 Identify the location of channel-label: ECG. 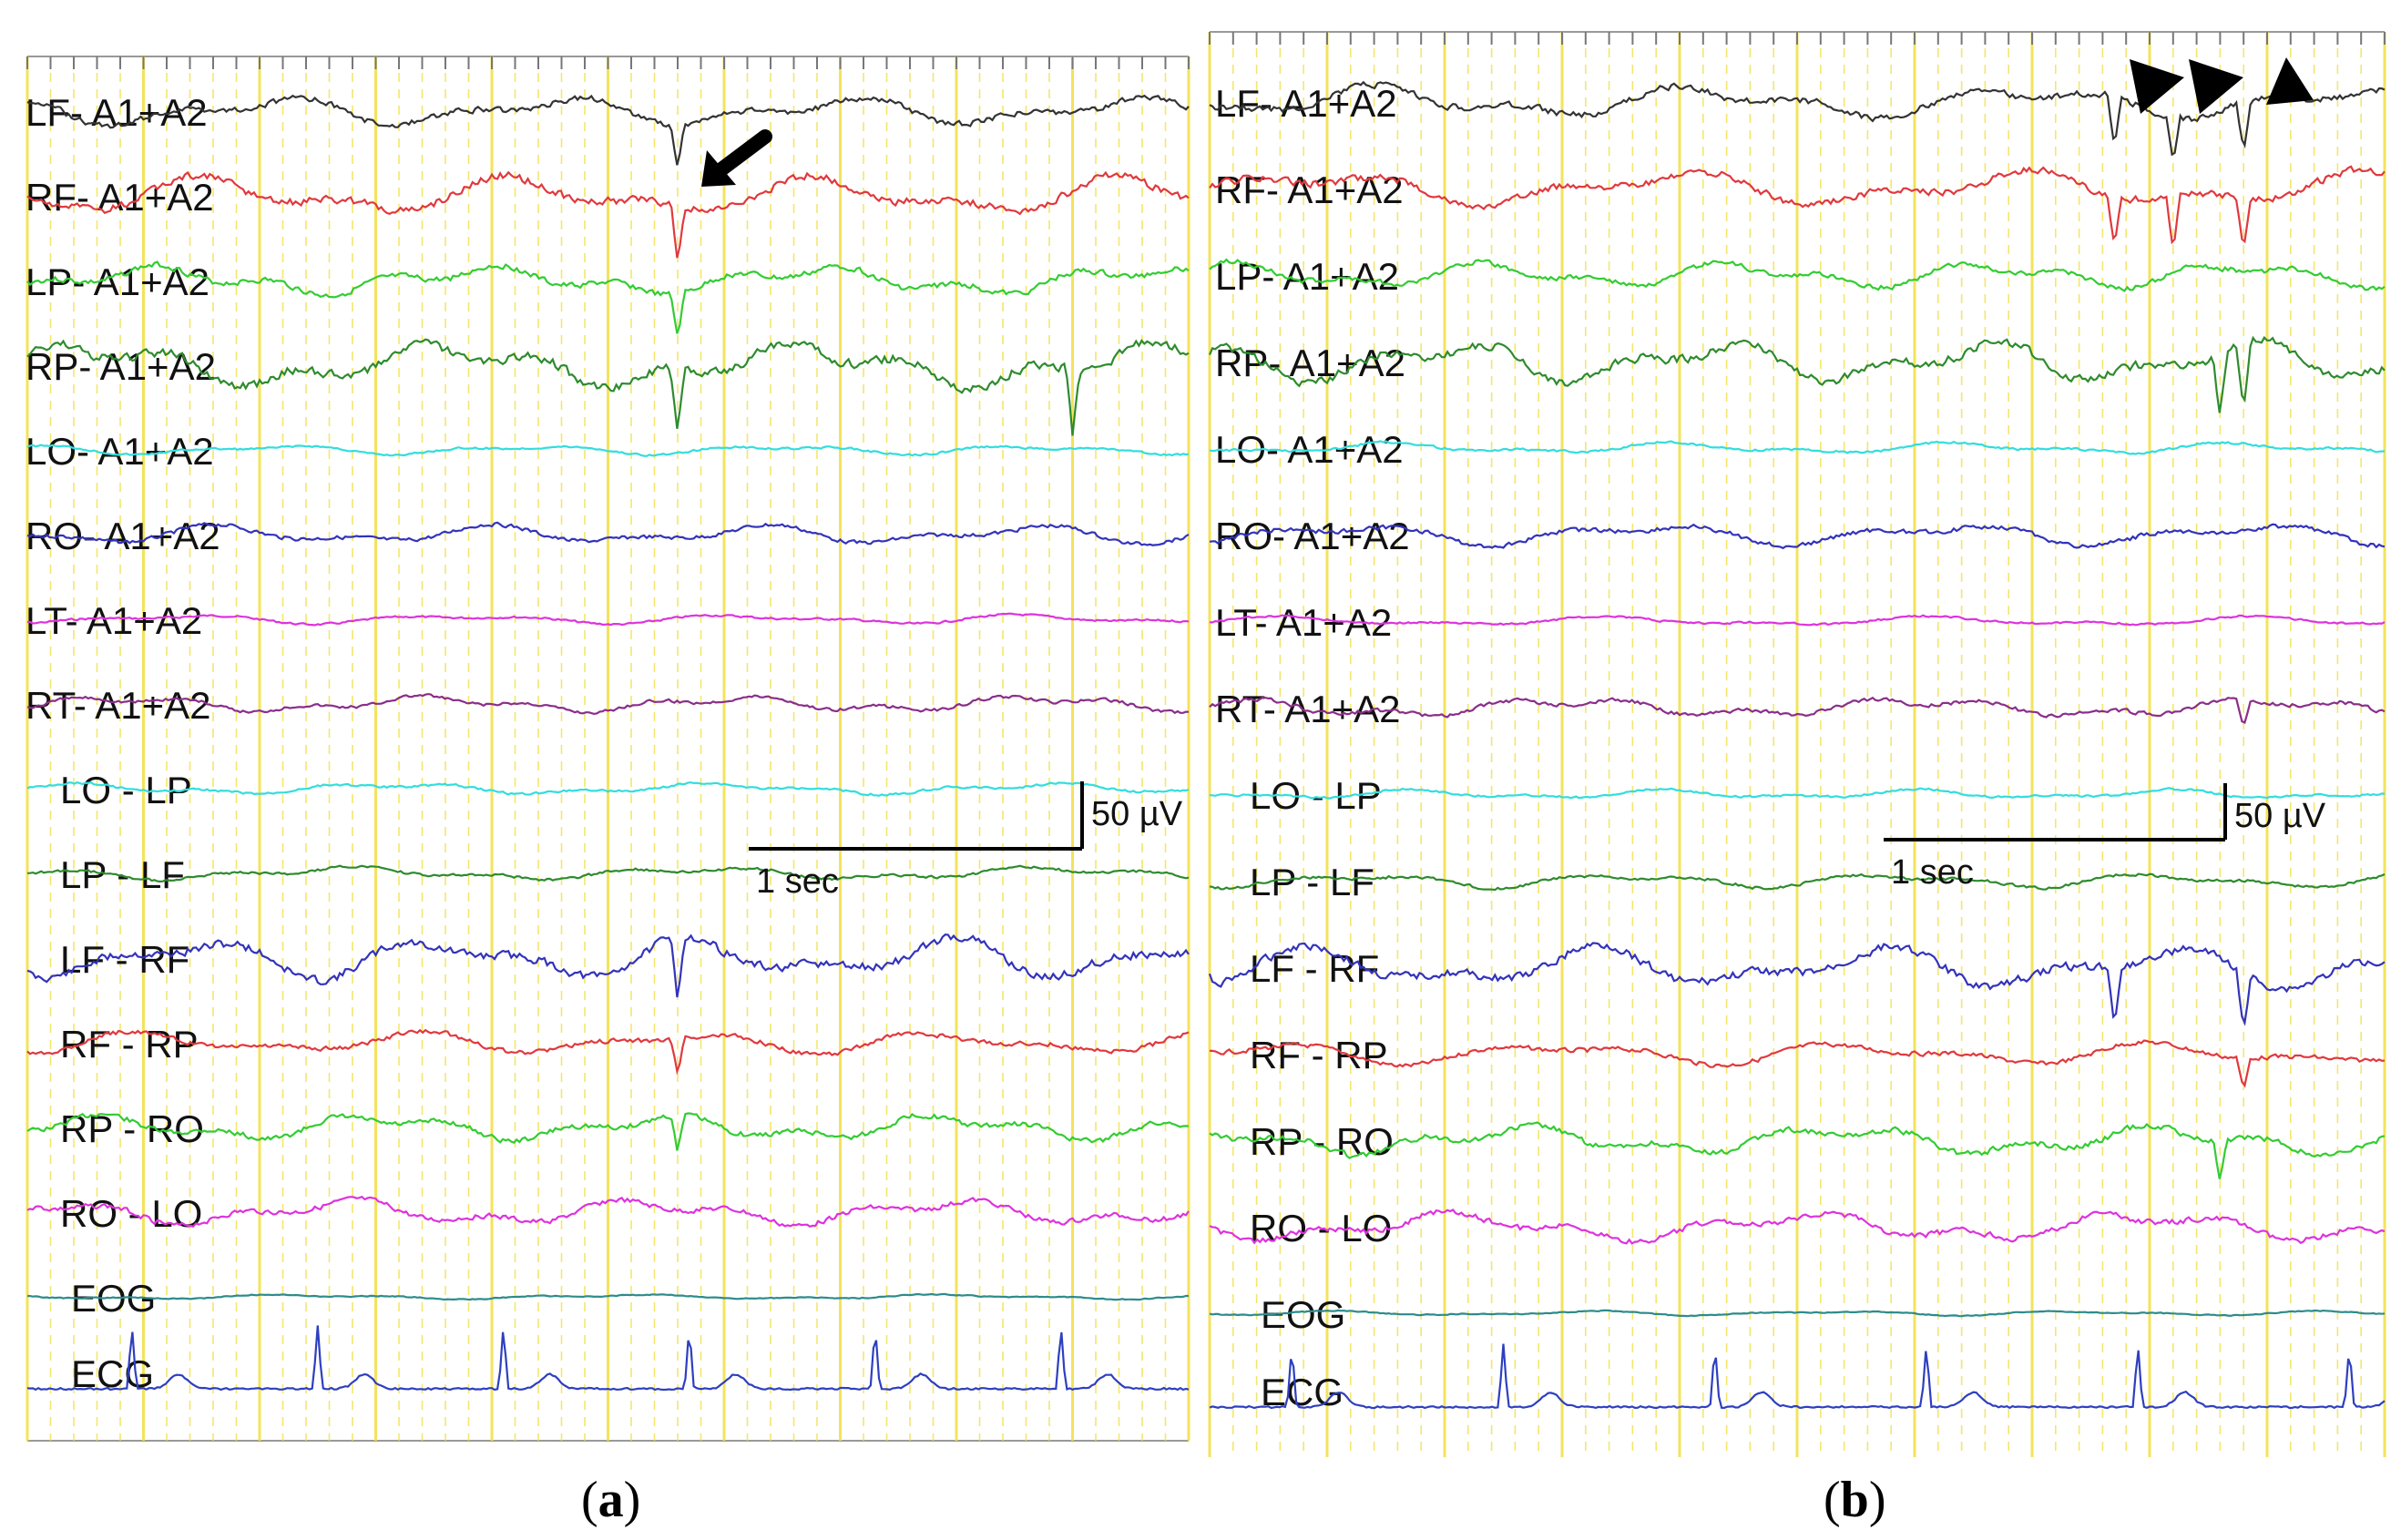
(1302, 1392).